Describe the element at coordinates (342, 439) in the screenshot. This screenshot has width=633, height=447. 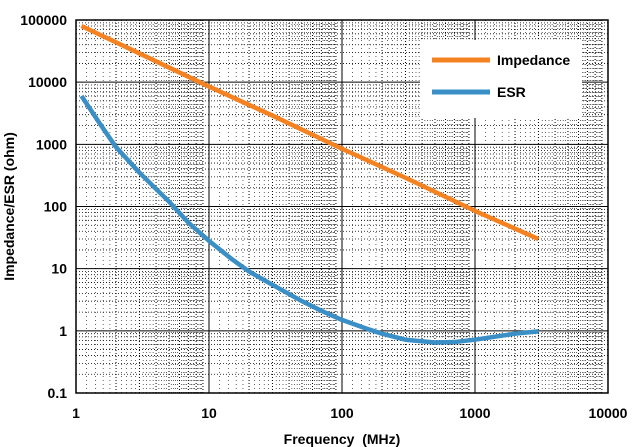
I see `x-axis-title: Frequency (MHz)` at that location.